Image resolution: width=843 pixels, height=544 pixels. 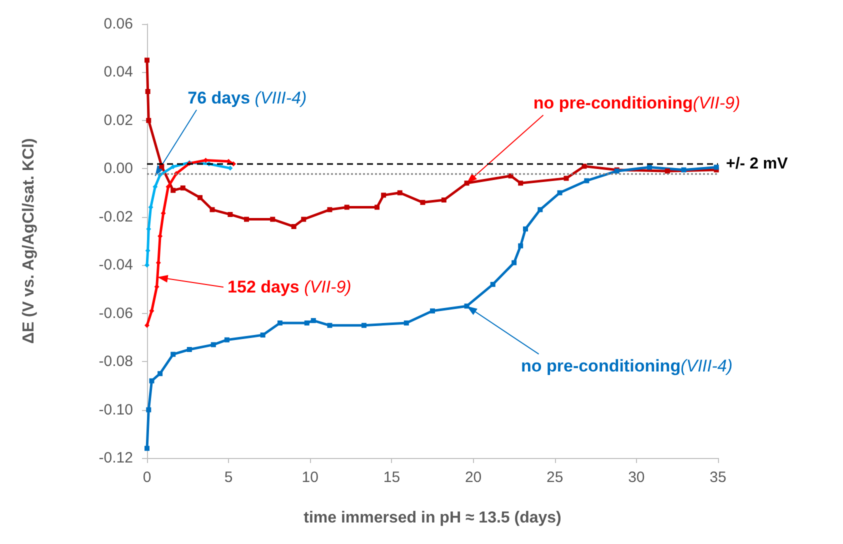 I want to click on y-tick-label: -0.10, so click(x=115, y=409).